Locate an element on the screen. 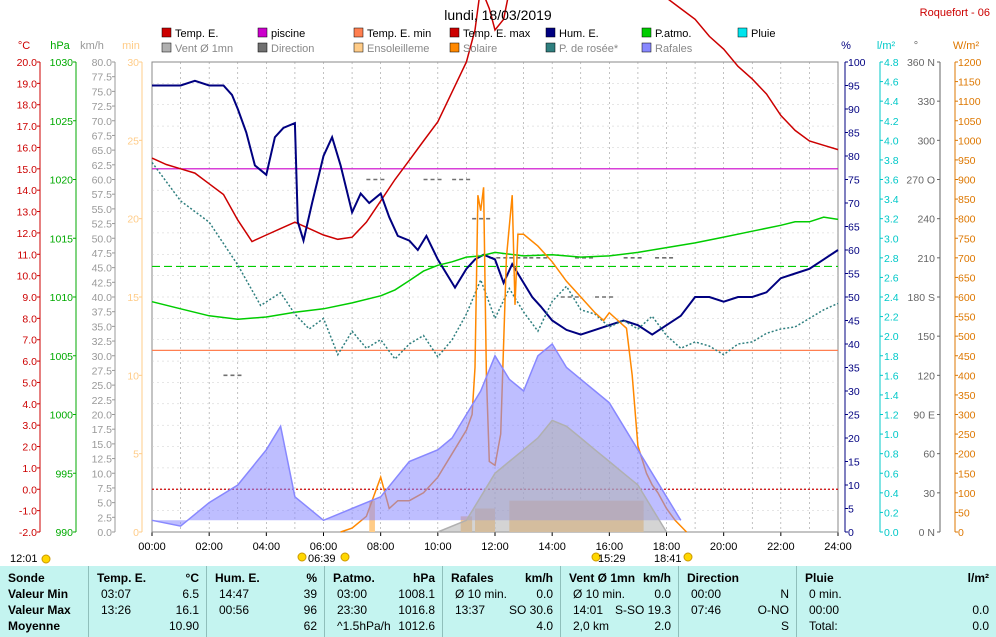  stat-row: Ø 10 min. 0.0 is located at coordinates (502, 594).